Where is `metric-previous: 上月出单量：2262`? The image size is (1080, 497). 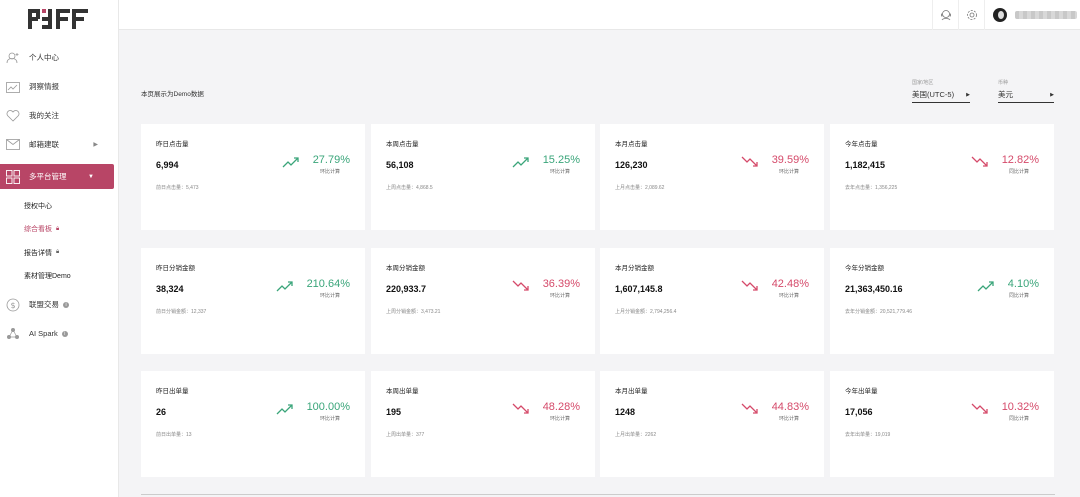
metric-previous: 上月出单量：2262 is located at coordinates (636, 435).